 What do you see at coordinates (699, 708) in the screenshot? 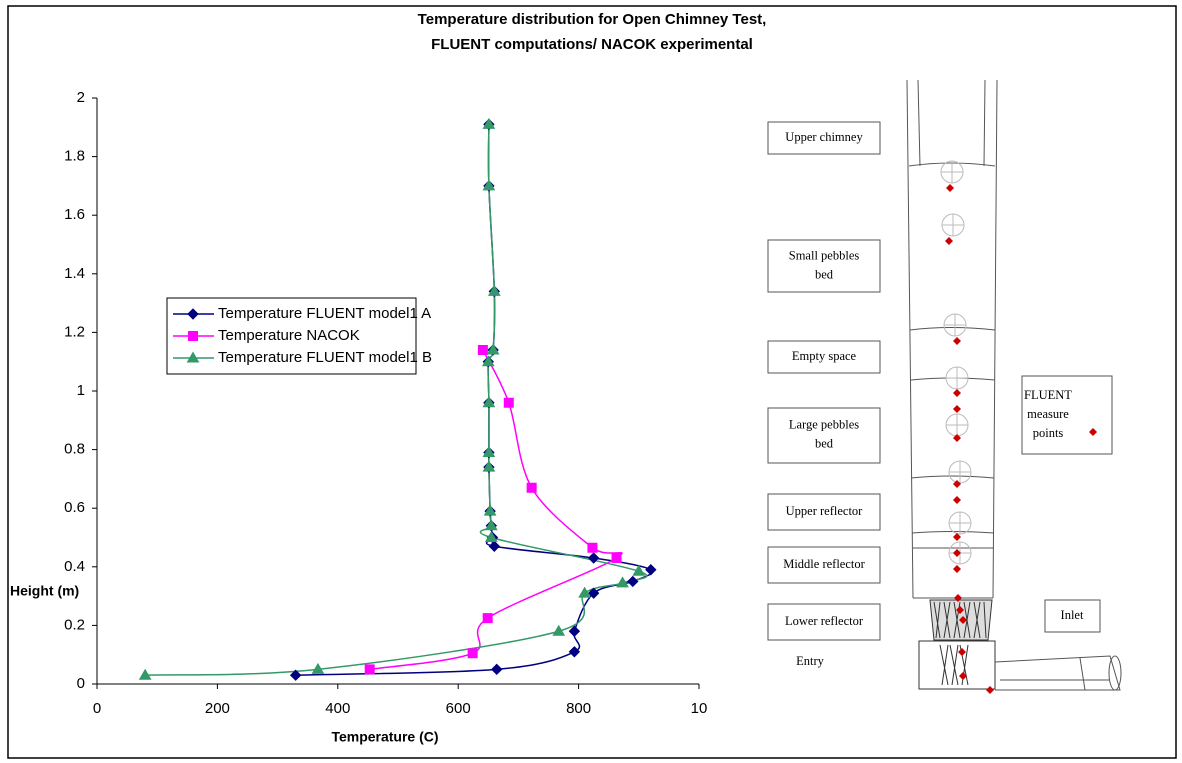
I see `x-tick-label: 10` at bounding box center [699, 708].